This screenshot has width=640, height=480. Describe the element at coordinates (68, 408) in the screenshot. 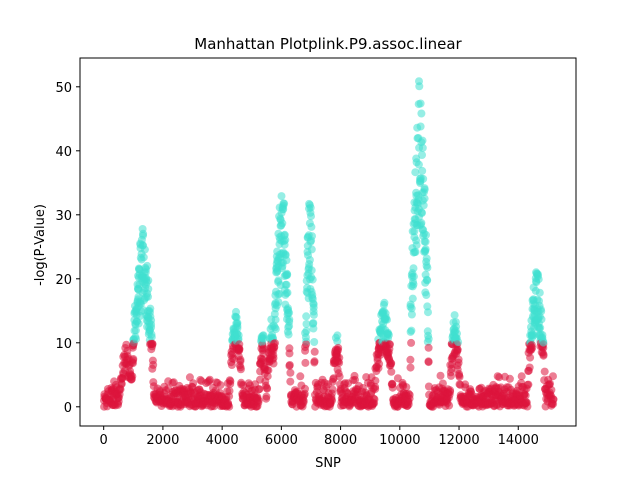

I see `y-tick-label: 0` at that location.